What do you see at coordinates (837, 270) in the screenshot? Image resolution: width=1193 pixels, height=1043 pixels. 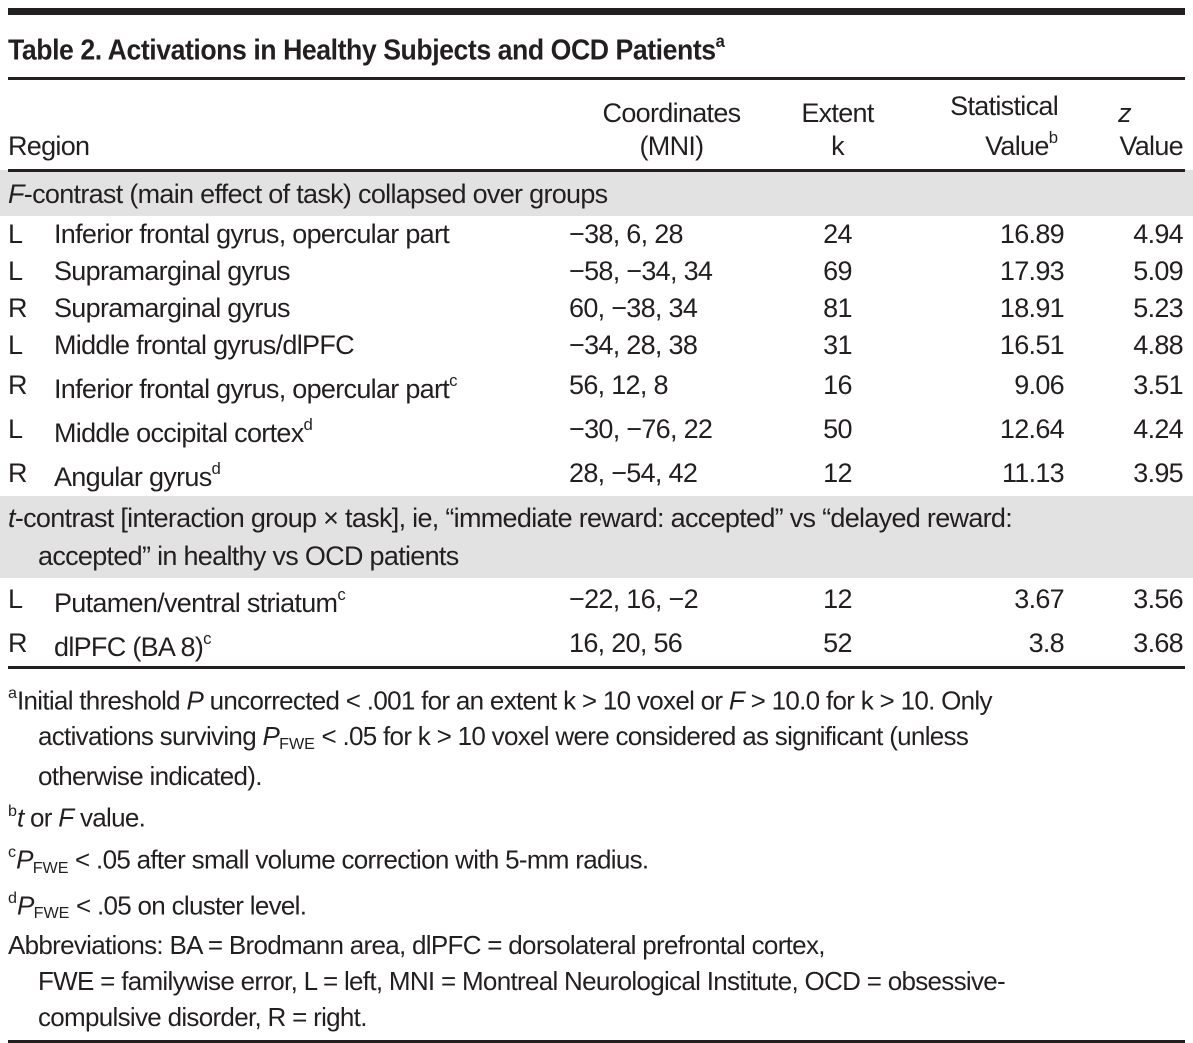 I see `cell-extent-k: 69` at bounding box center [837, 270].